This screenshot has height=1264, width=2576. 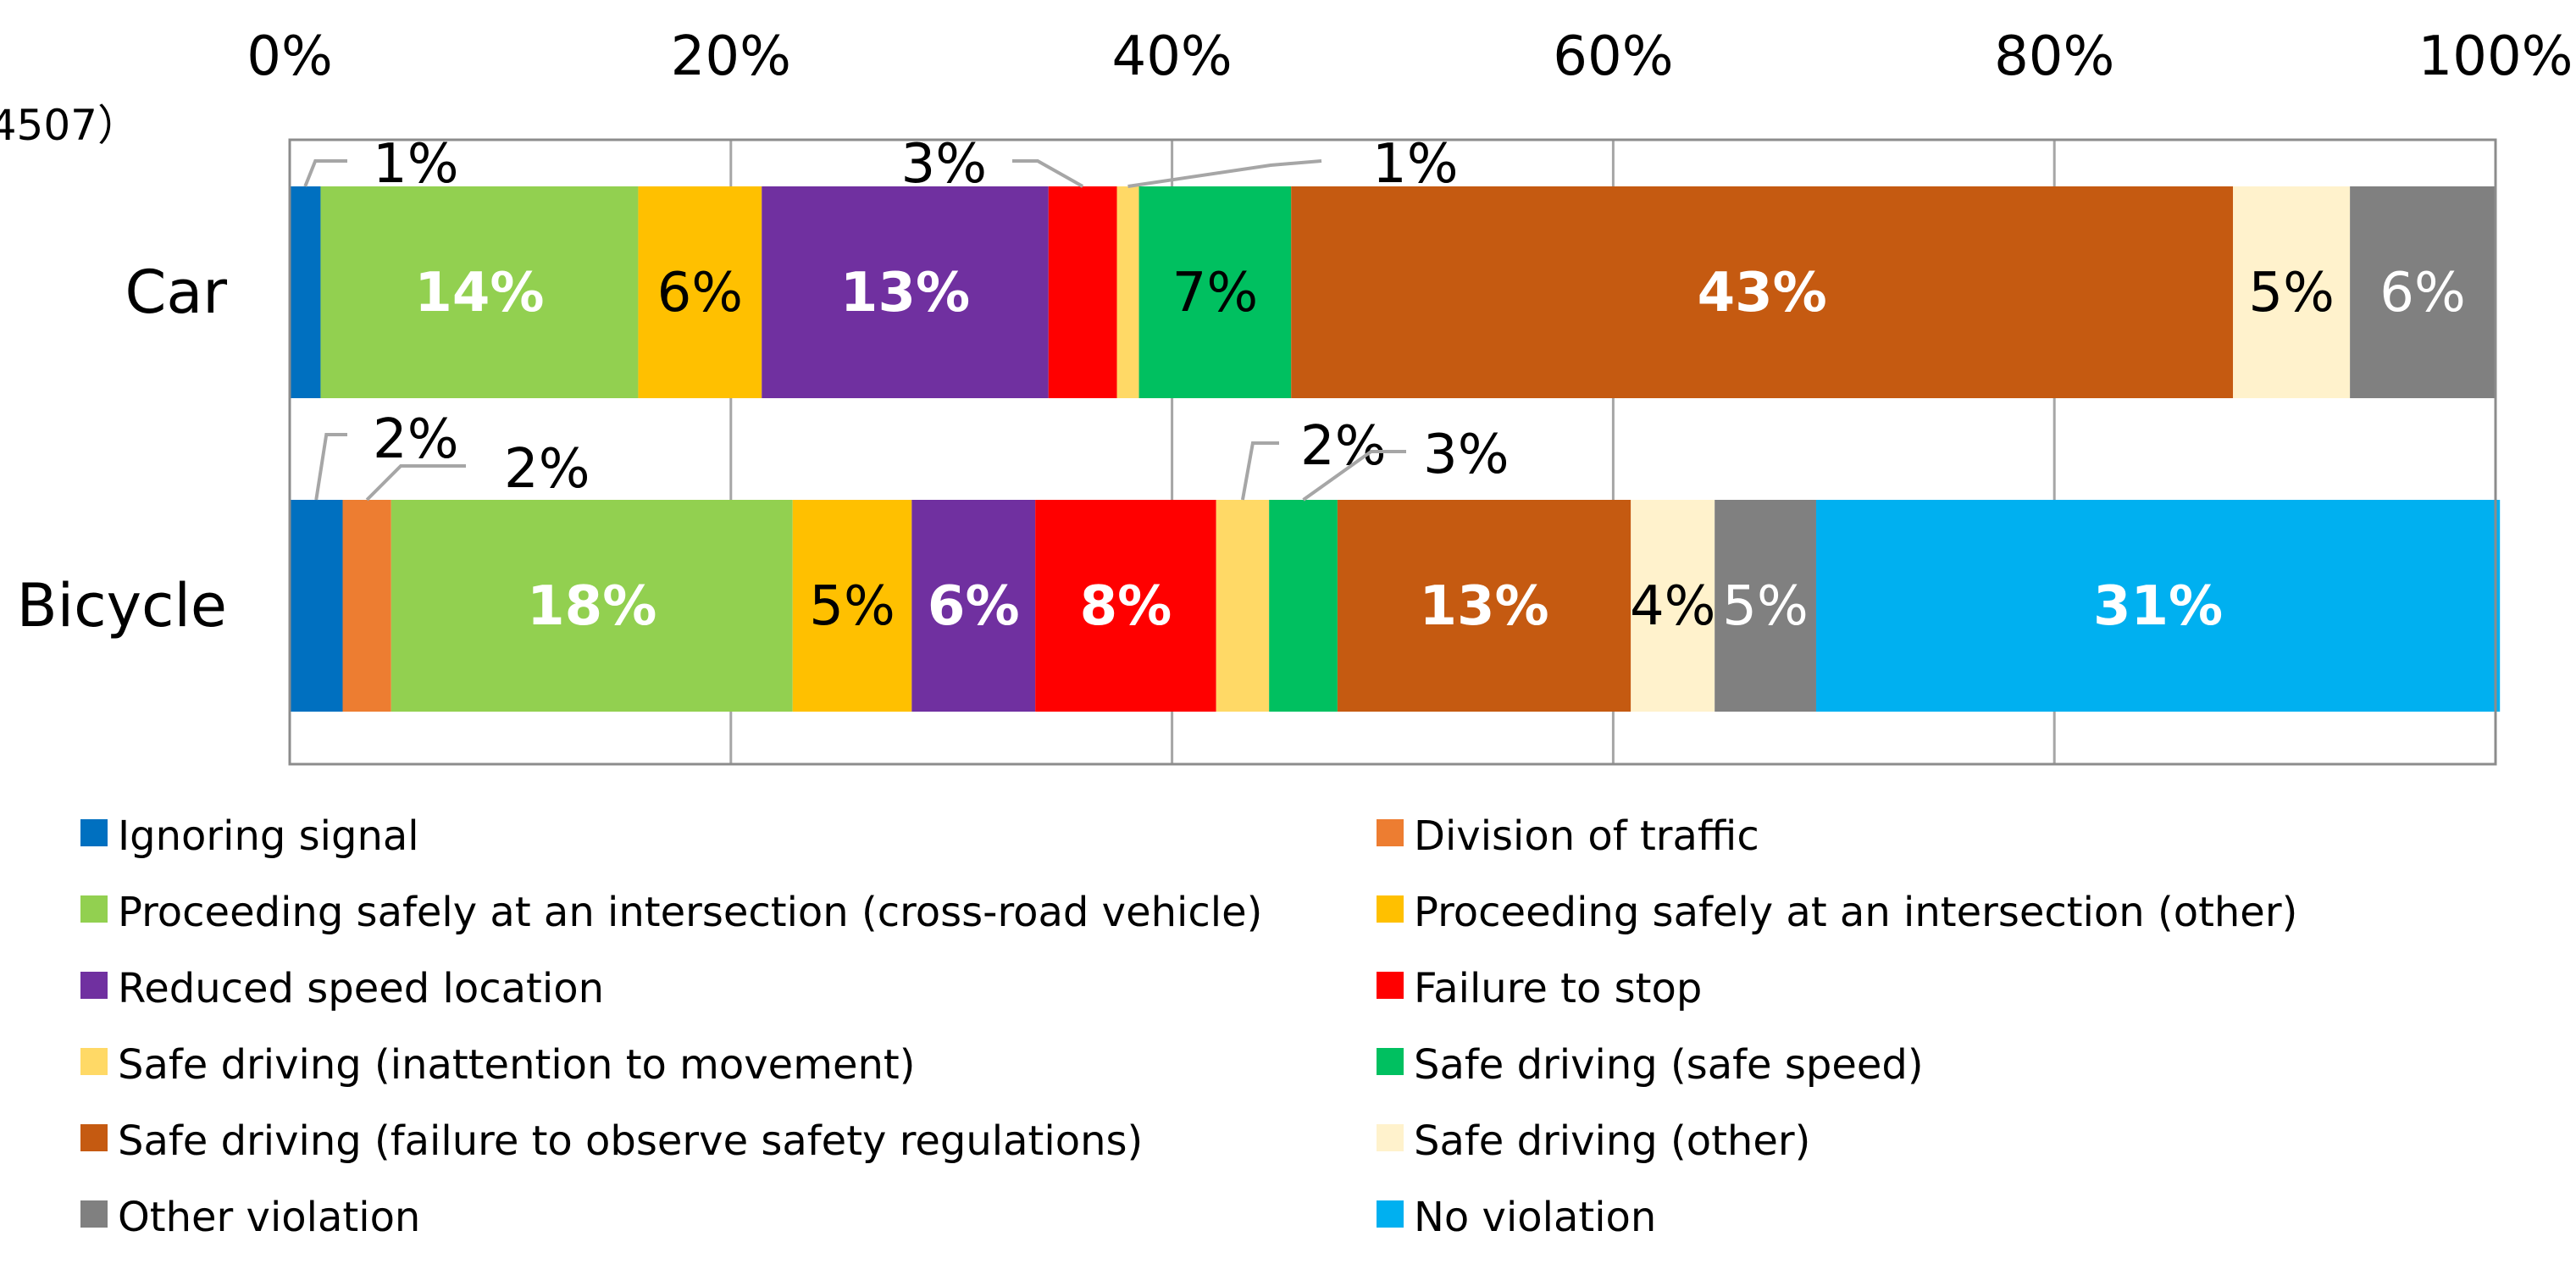 I want to click on legend-label: Failure to stop, so click(x=1558, y=989).